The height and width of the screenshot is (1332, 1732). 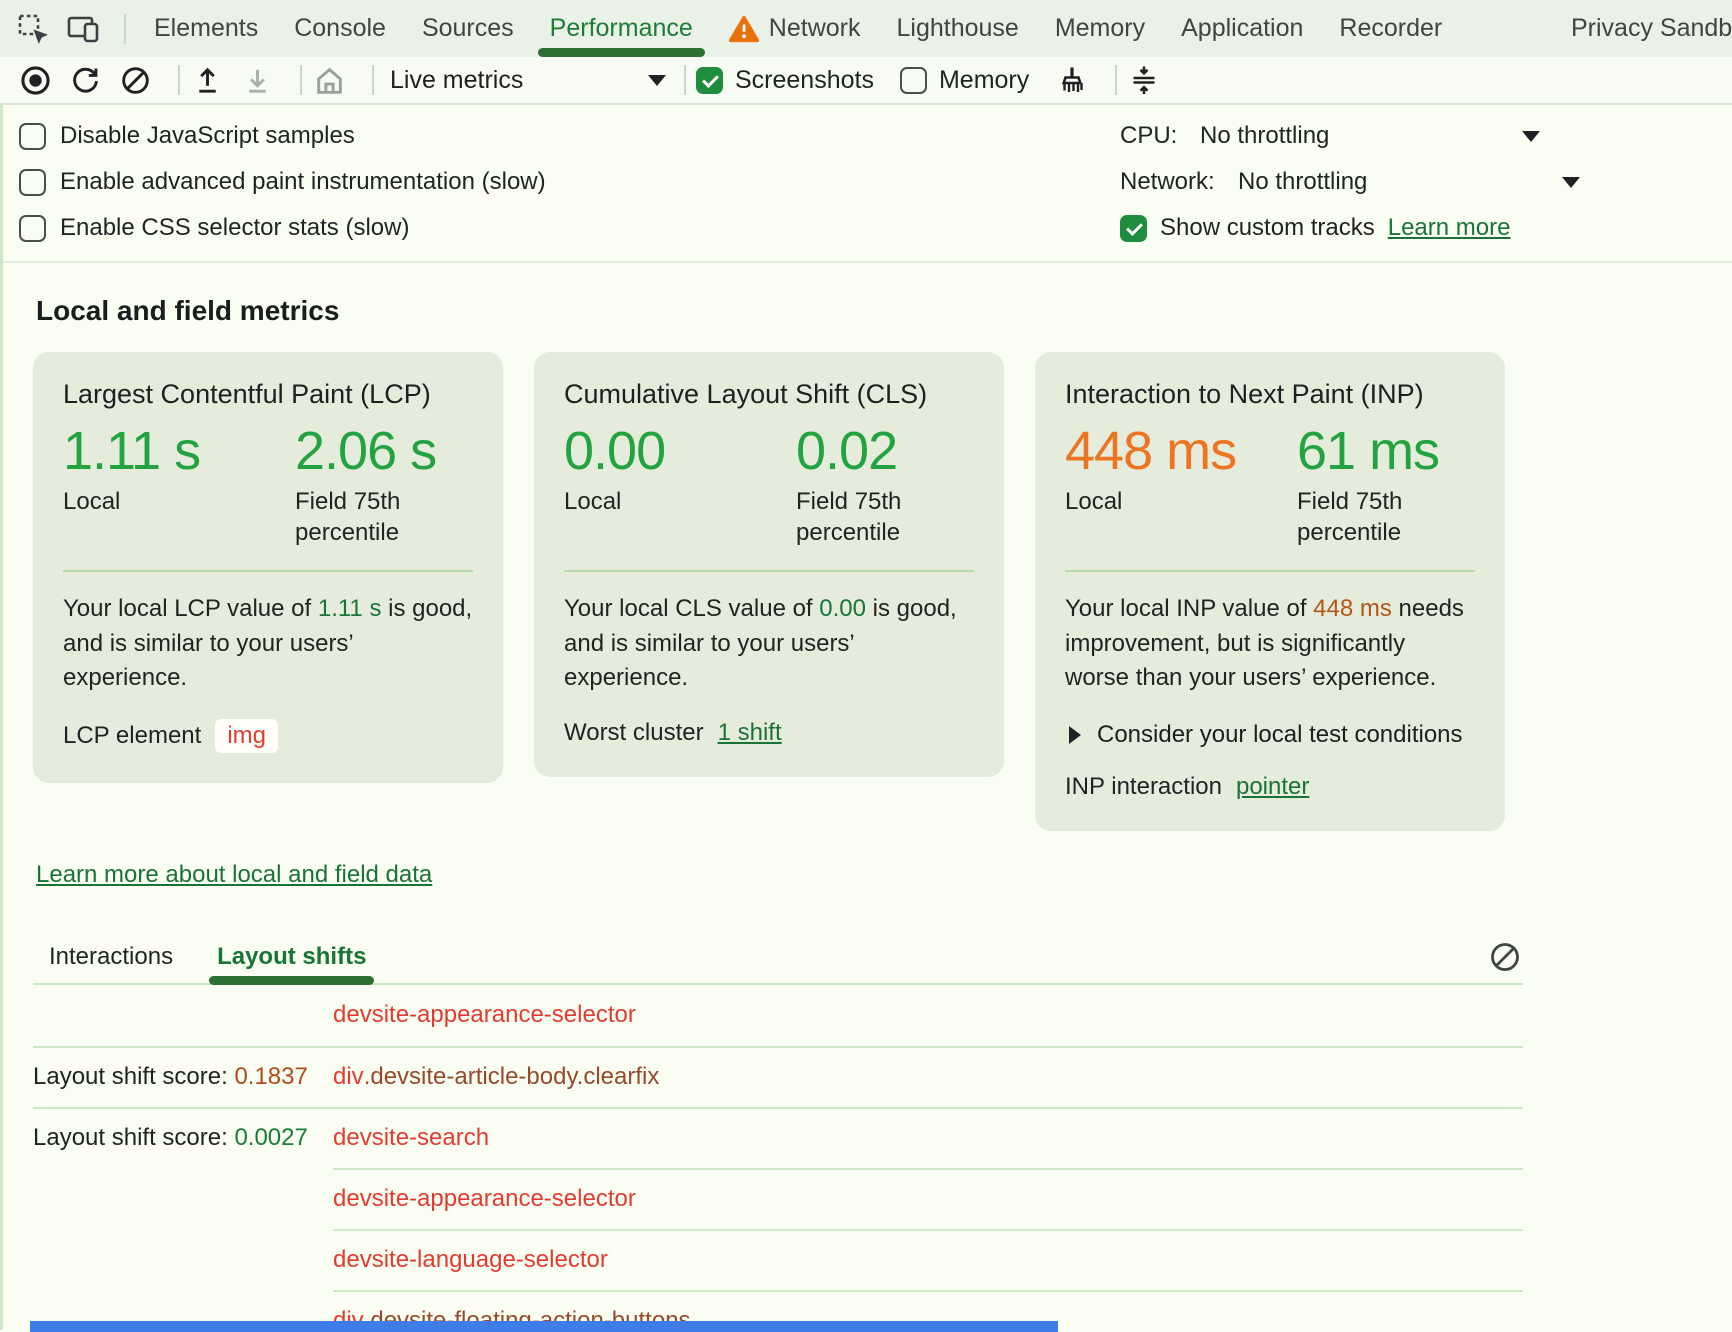 I want to click on network-throttling-select: Network: No throttling, so click(x=1426, y=182).